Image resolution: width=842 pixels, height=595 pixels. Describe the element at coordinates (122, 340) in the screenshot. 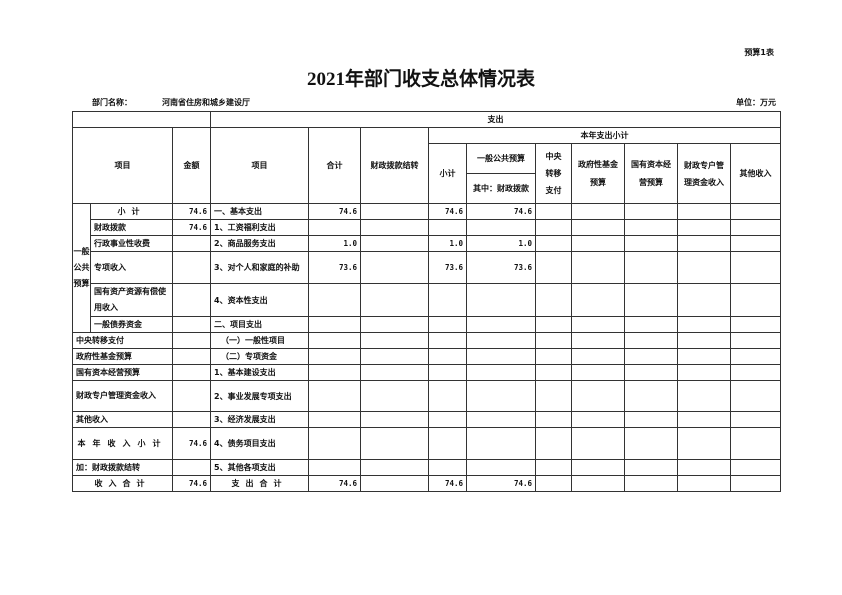

I see `income-item: 中央转移支付` at that location.